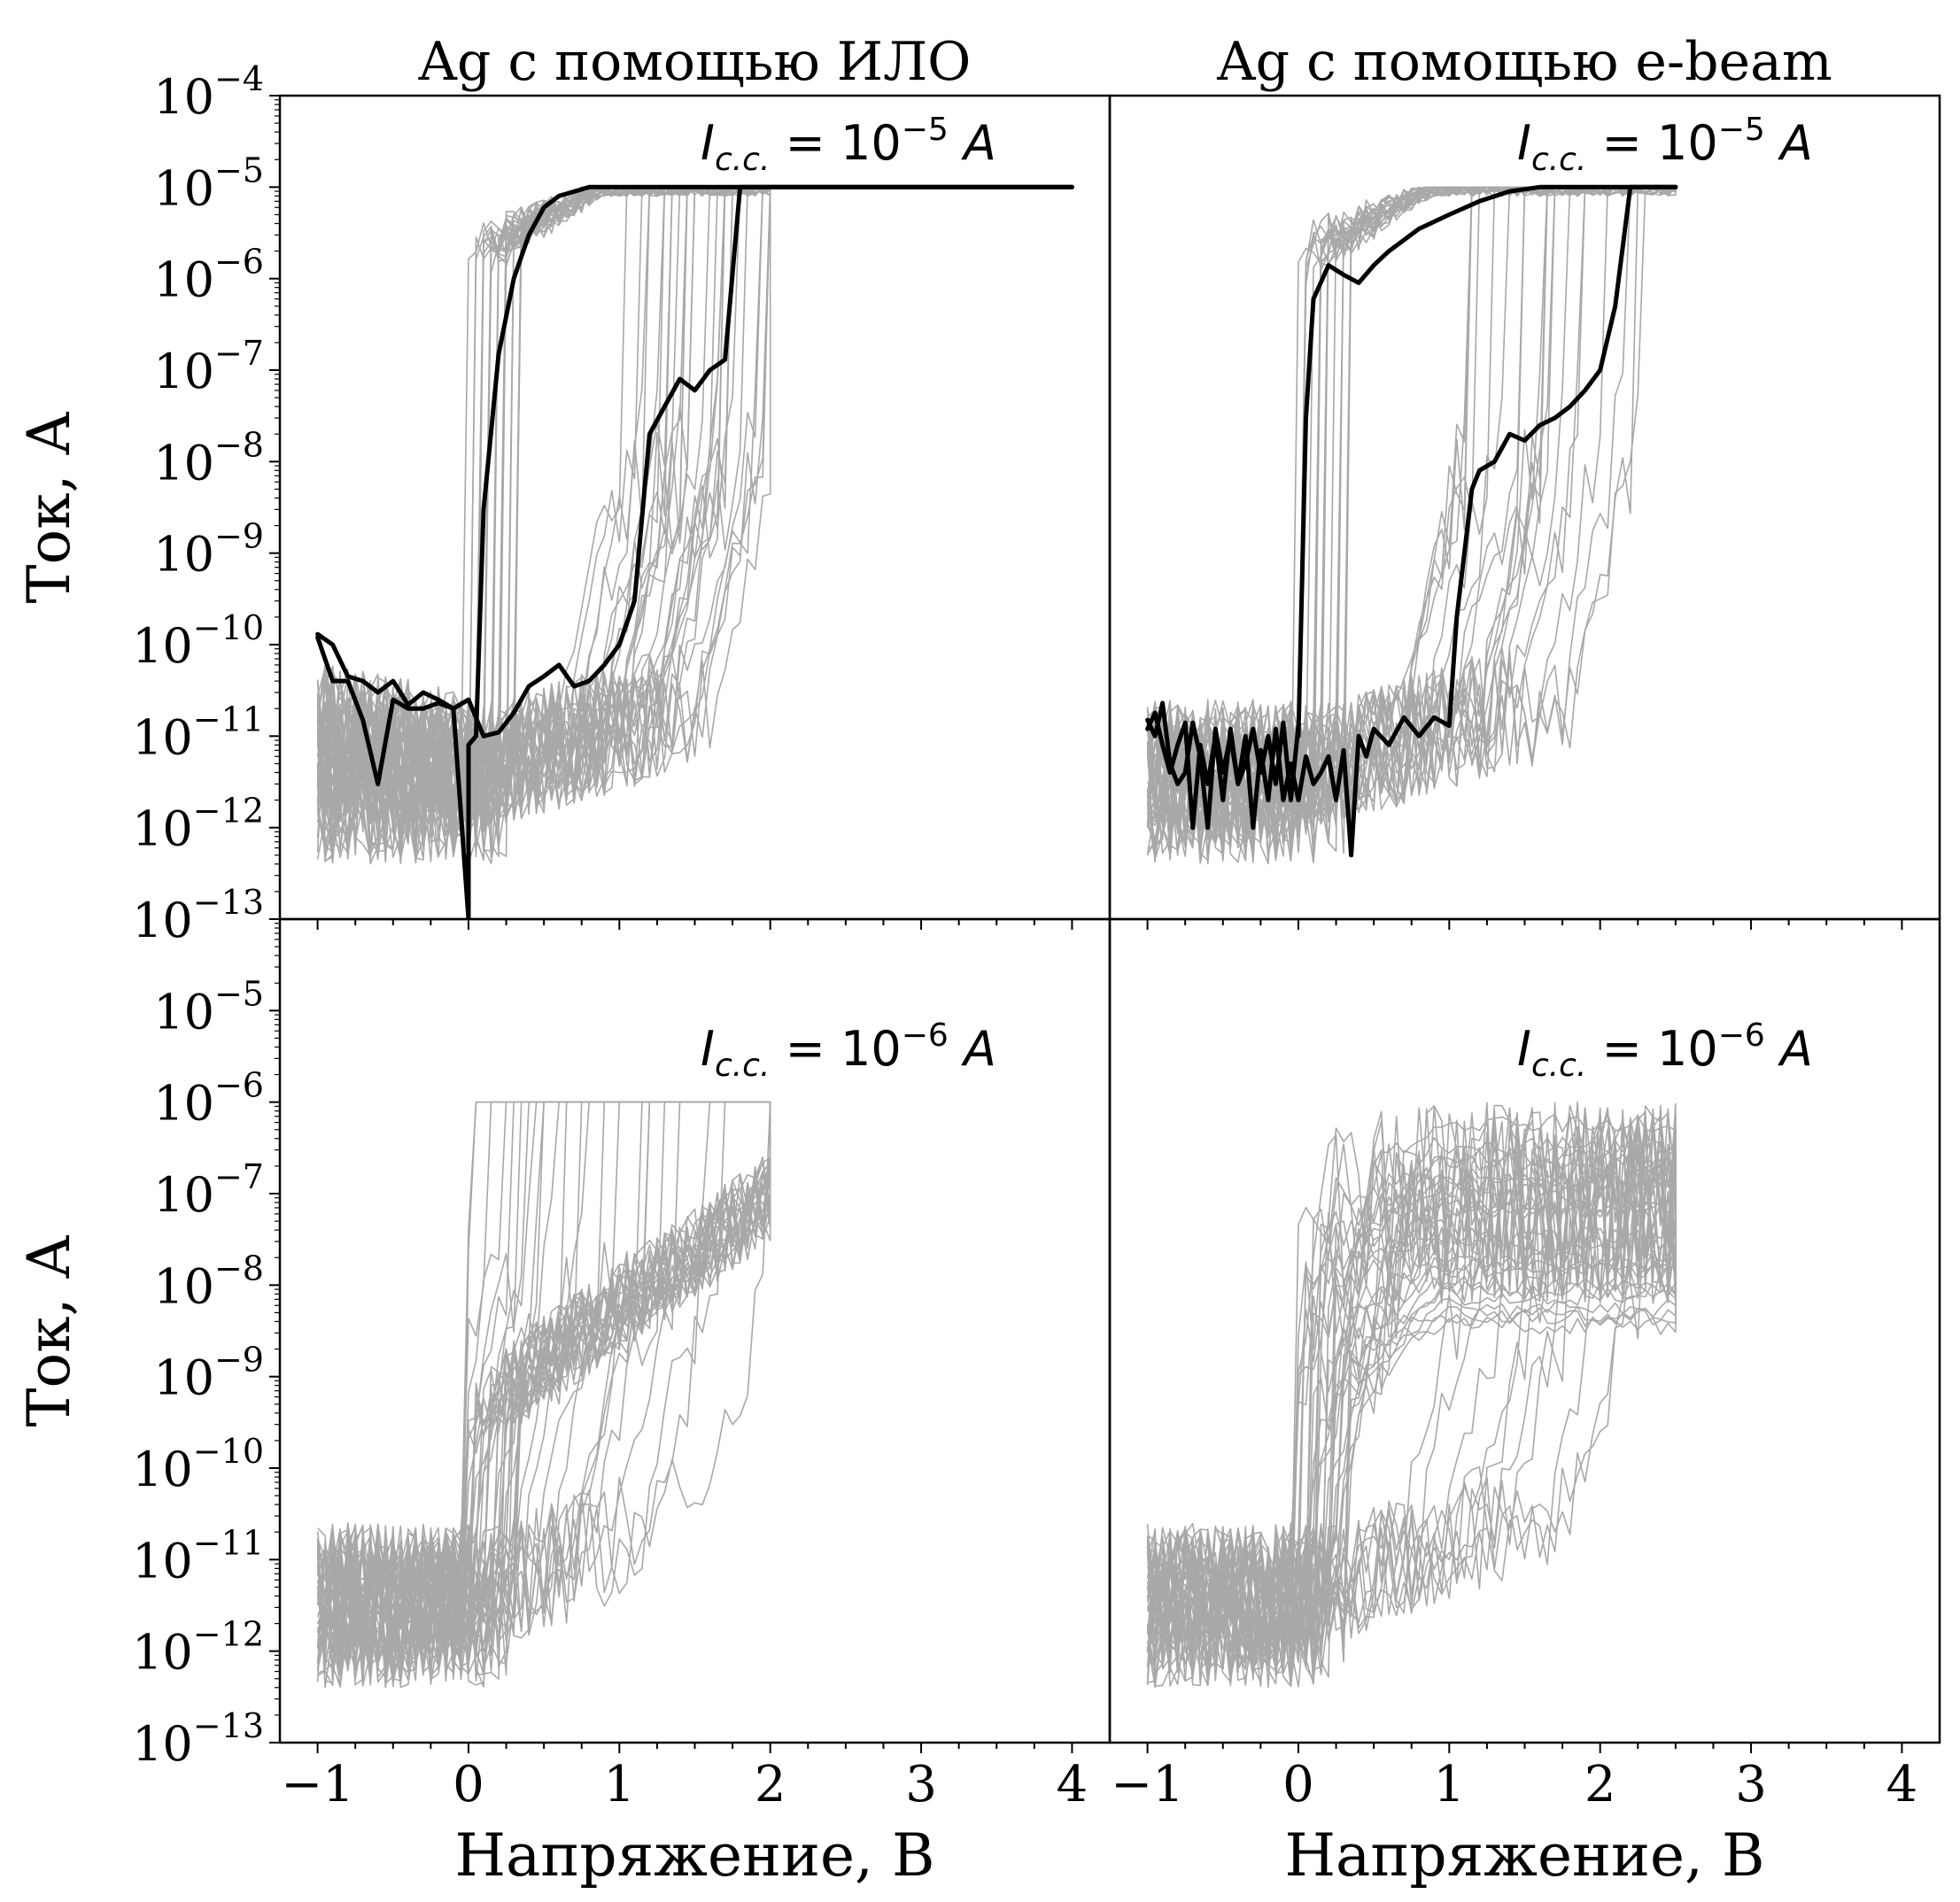 The width and height of the screenshot is (1960, 1902). I want to click on highlight-cycle-forward-line, so click(694, 461).